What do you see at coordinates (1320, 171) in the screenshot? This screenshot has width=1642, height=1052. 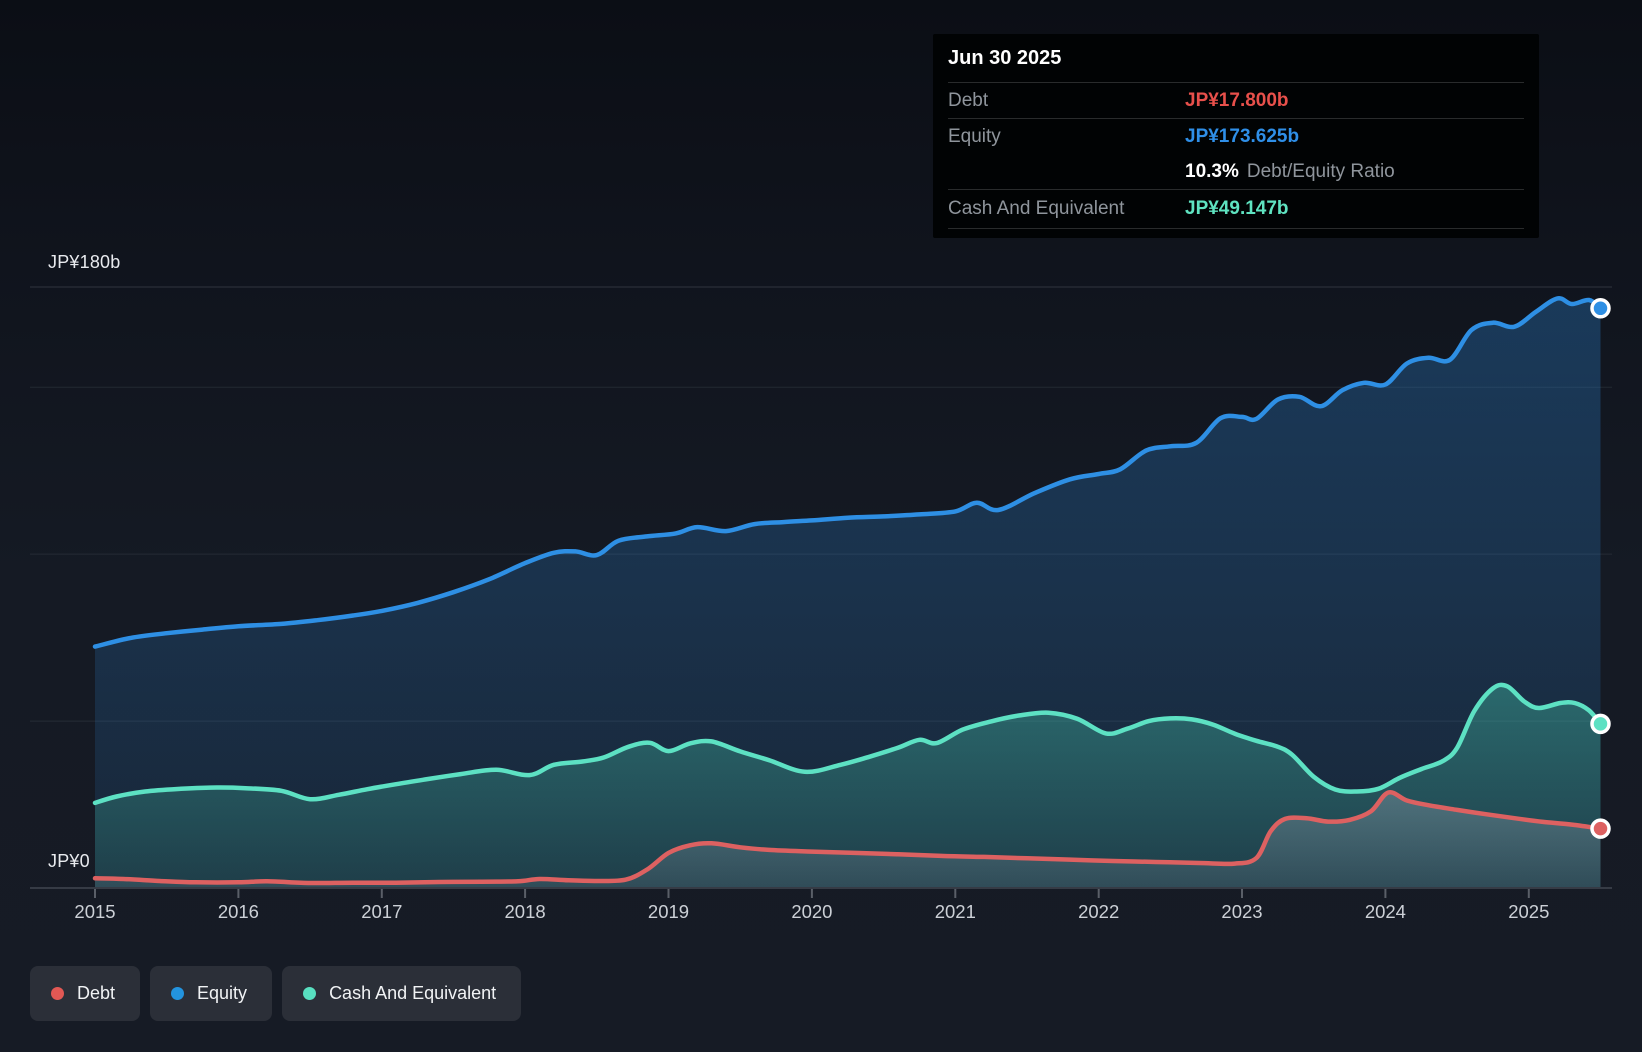 I see `tooltip-ratio-label: Debt/Equity Ratio` at bounding box center [1320, 171].